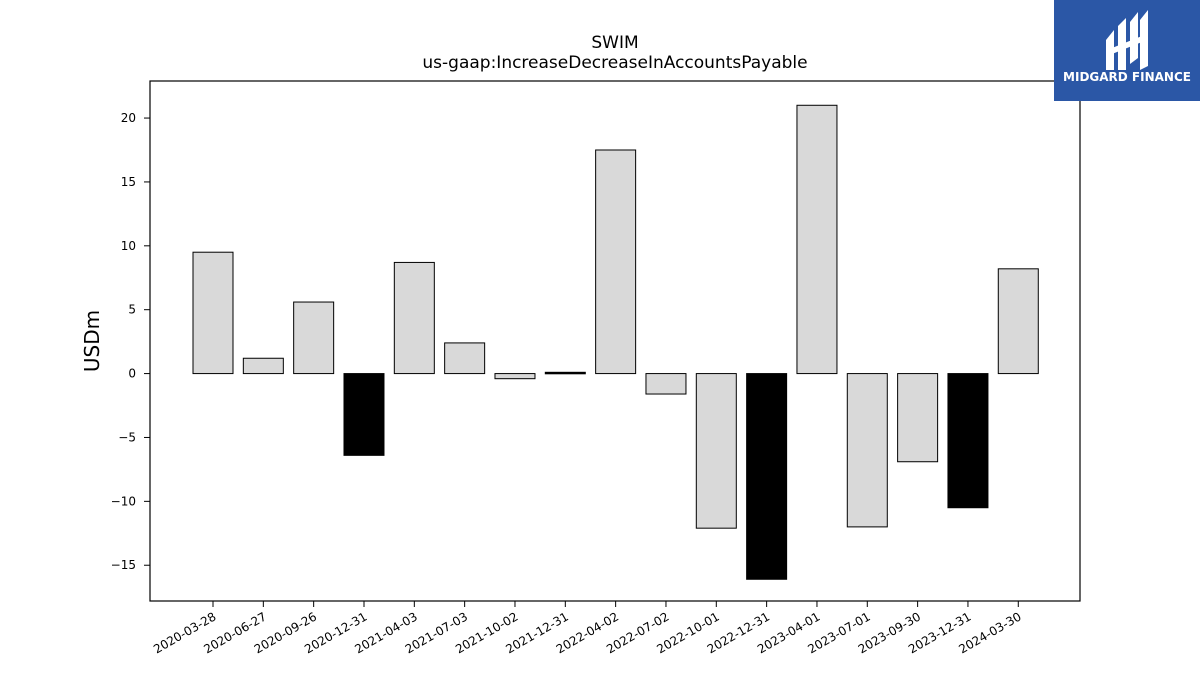 The height and width of the screenshot is (675, 1200). I want to click on chart-title: SWIM, so click(614, 43).